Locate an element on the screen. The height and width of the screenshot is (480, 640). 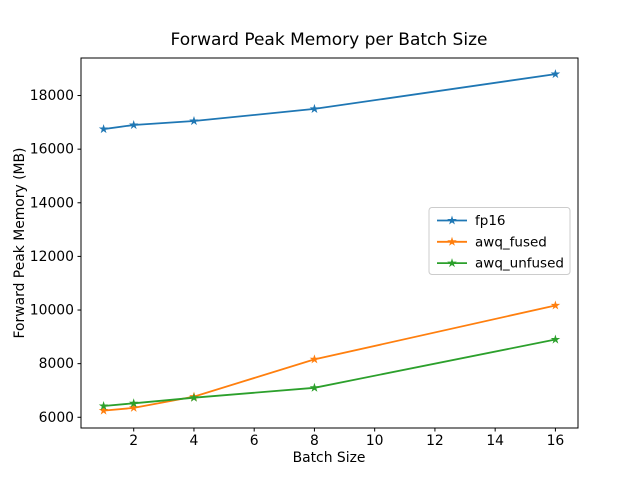
series-line-awq_unfused is located at coordinates (329, 372).